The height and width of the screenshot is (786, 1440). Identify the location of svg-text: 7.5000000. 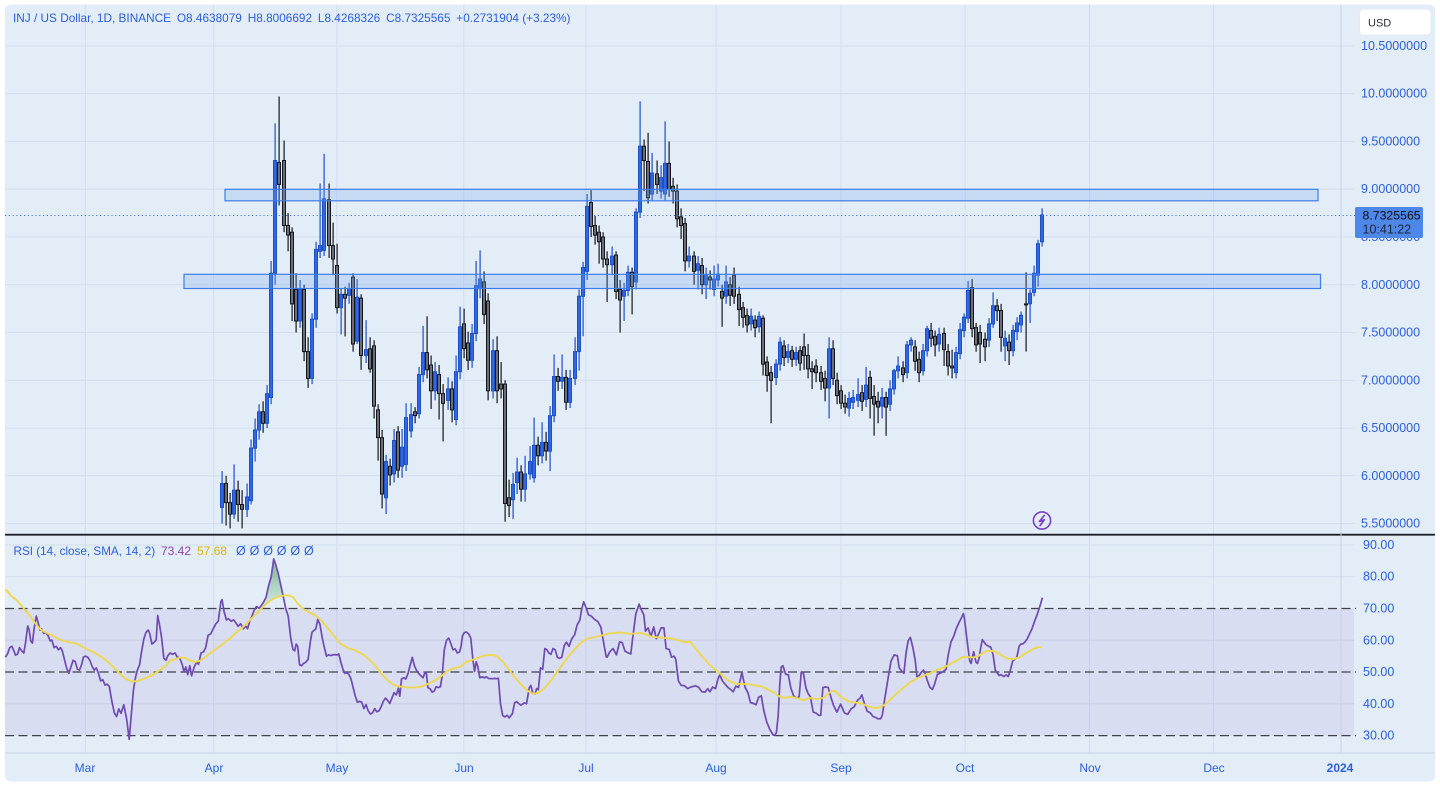
(1390, 333).